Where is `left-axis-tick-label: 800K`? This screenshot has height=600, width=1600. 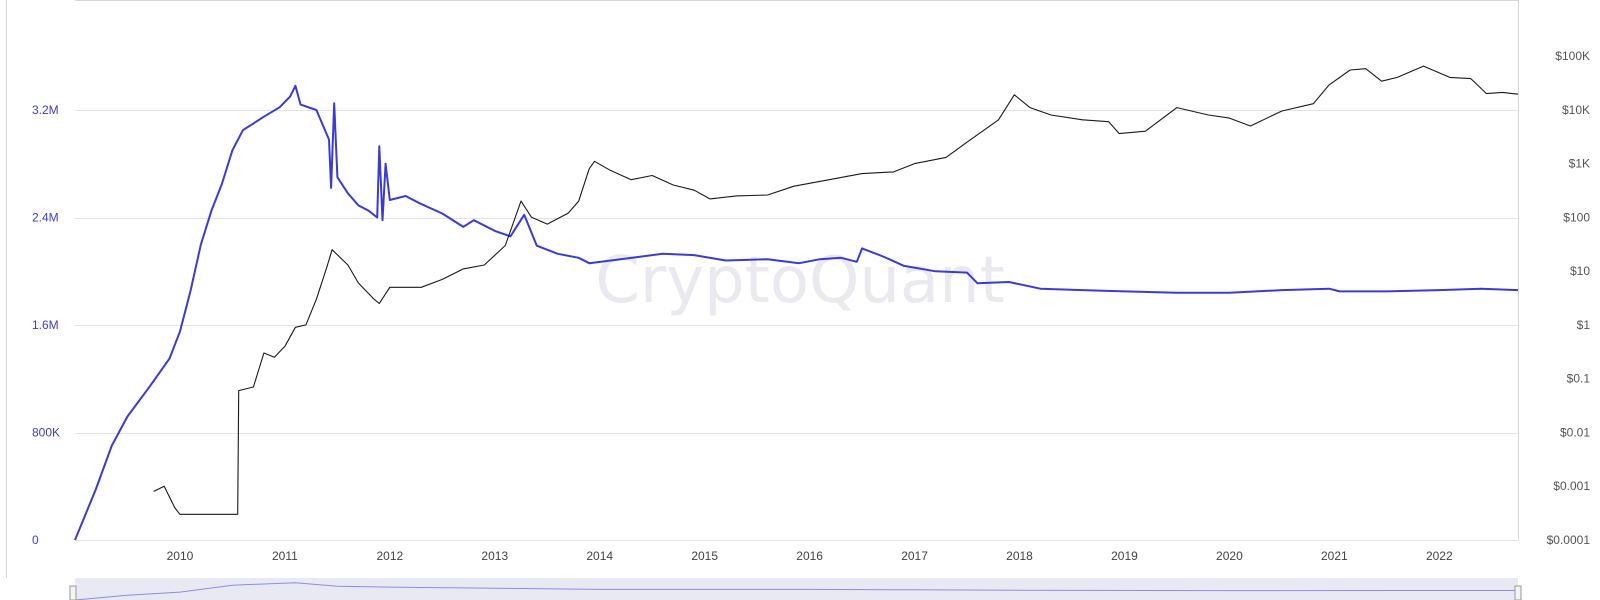 left-axis-tick-label: 800K is located at coordinates (46, 433).